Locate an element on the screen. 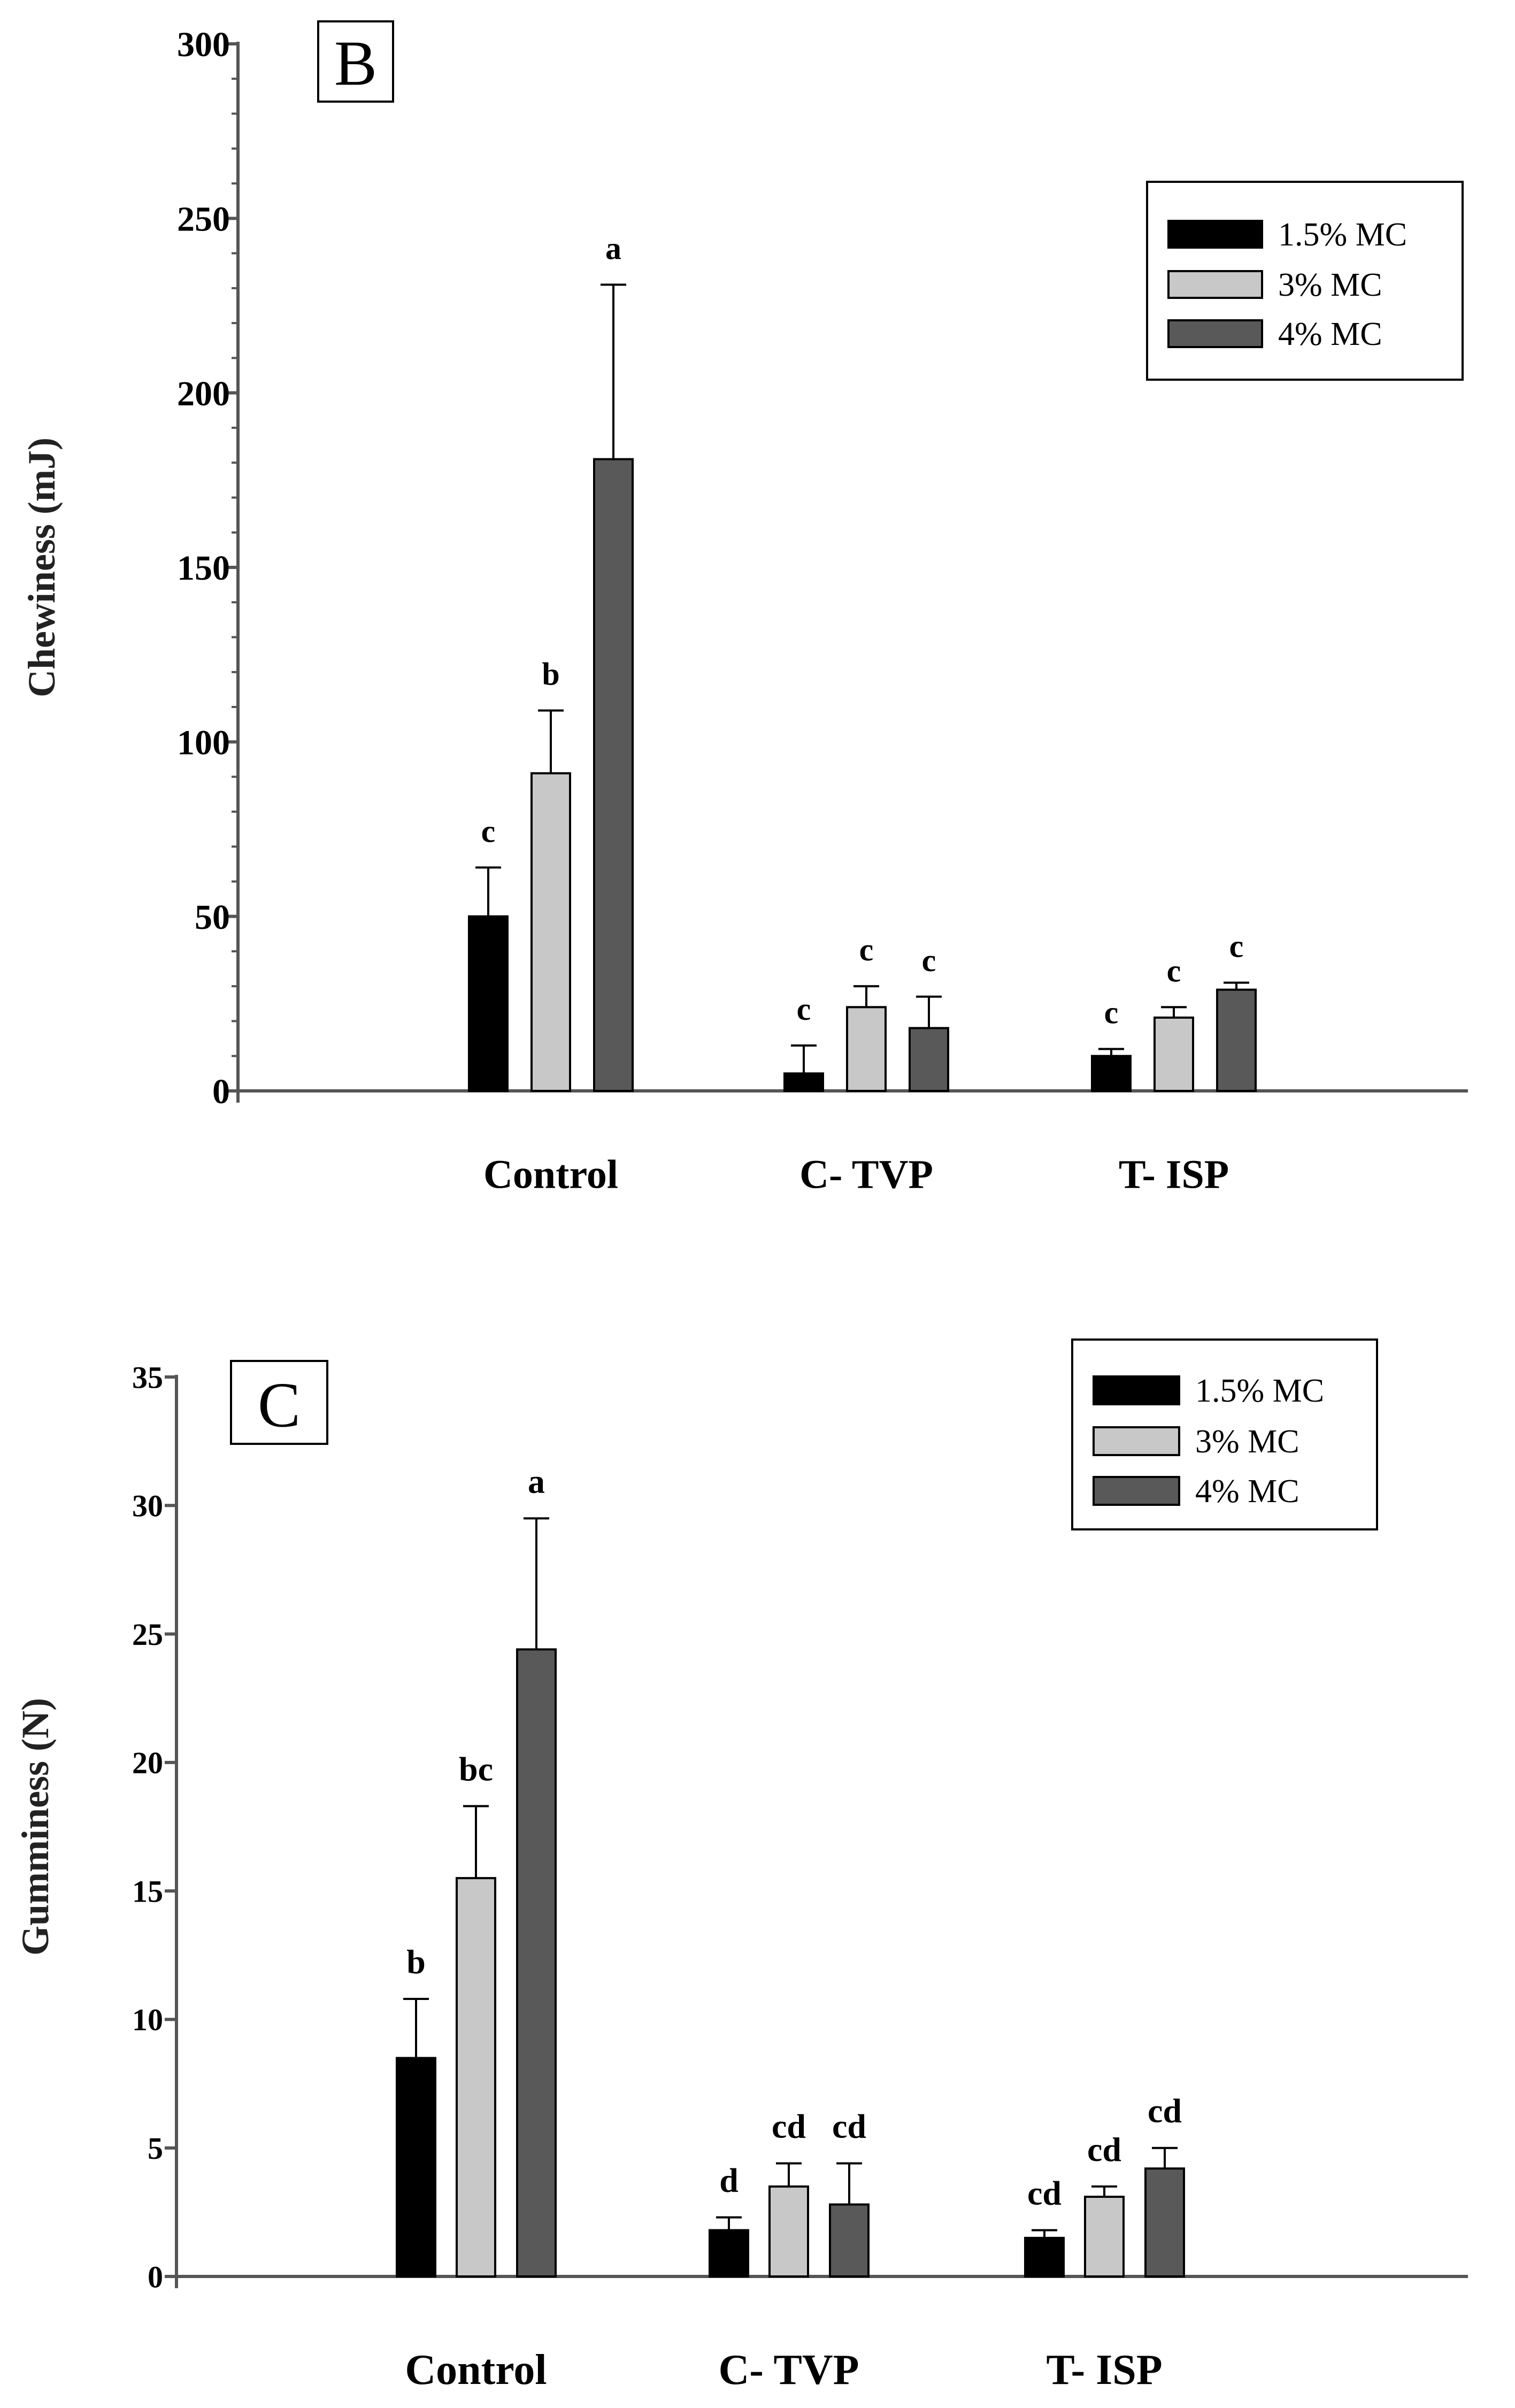  y-tick-label: 35 is located at coordinates (147, 1377).